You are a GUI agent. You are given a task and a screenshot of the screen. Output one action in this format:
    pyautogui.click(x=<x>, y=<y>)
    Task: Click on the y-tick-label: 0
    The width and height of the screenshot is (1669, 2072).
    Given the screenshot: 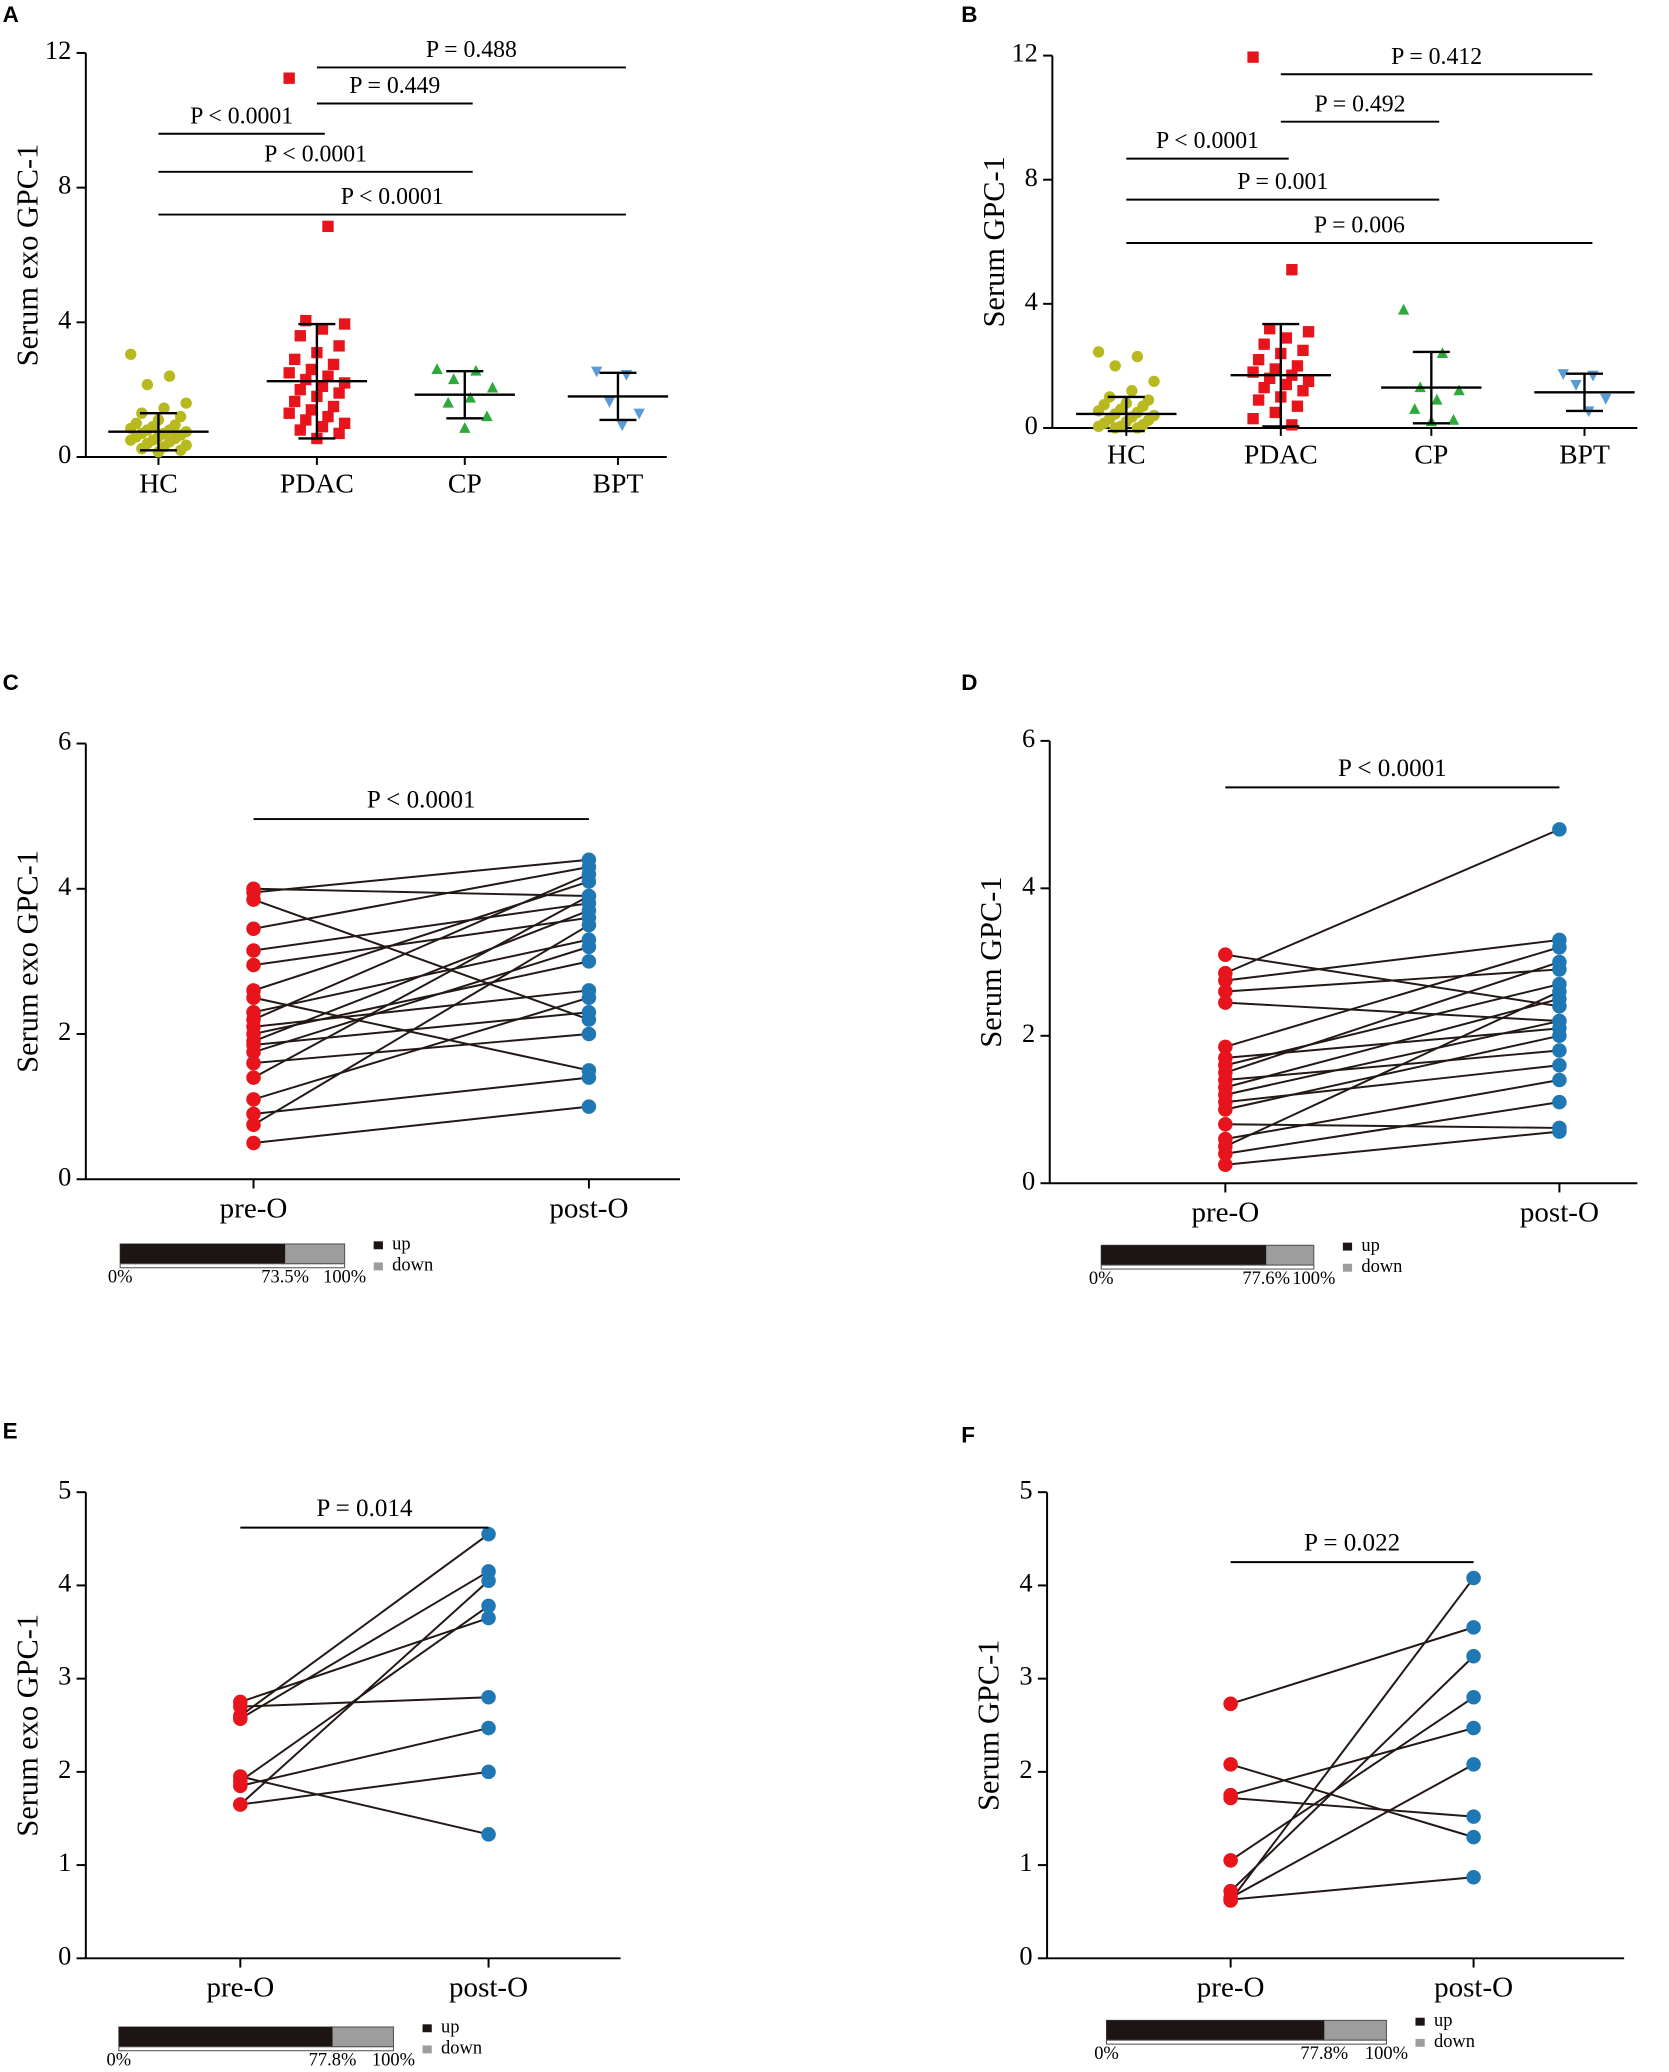 What is the action you would take?
    pyautogui.click(x=64, y=1176)
    